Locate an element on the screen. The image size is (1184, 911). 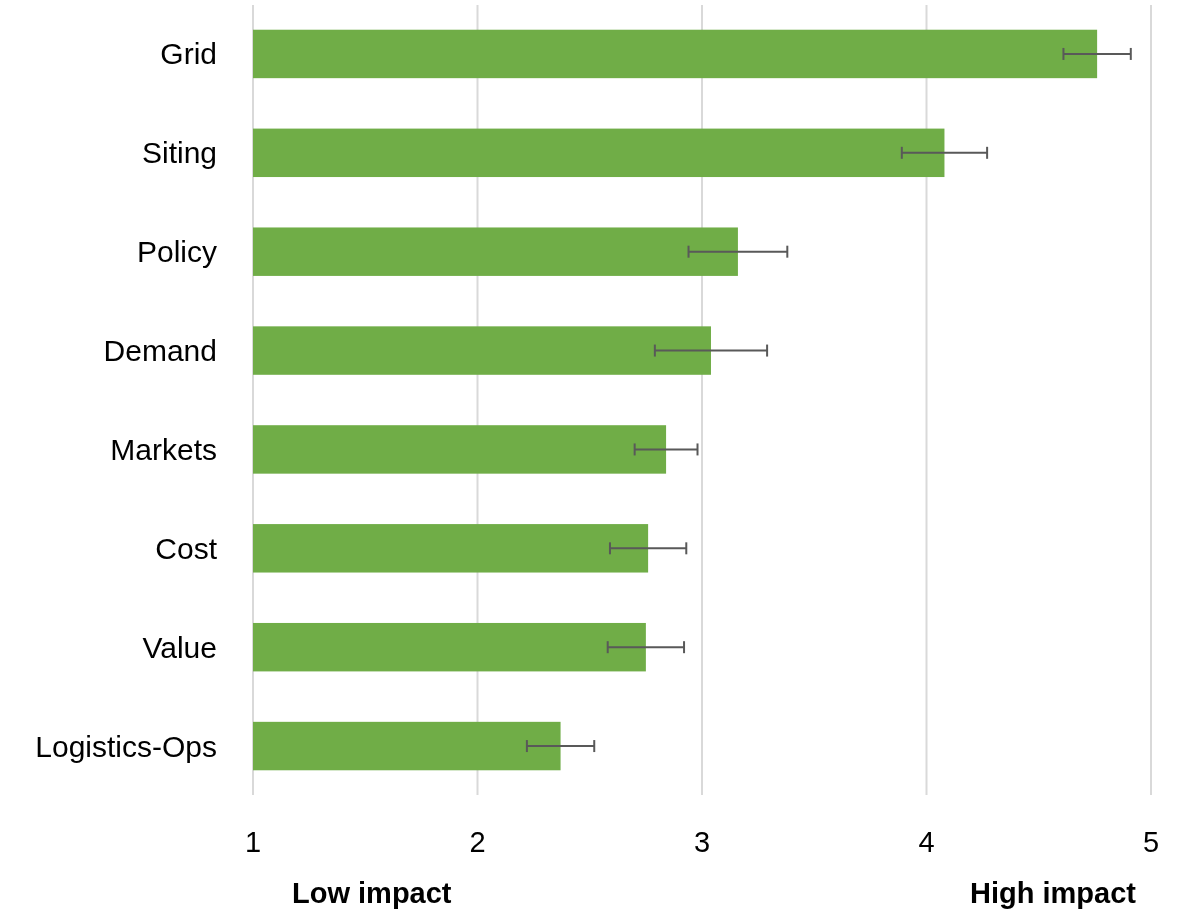
text: High impact is located at coordinates (1053, 893).